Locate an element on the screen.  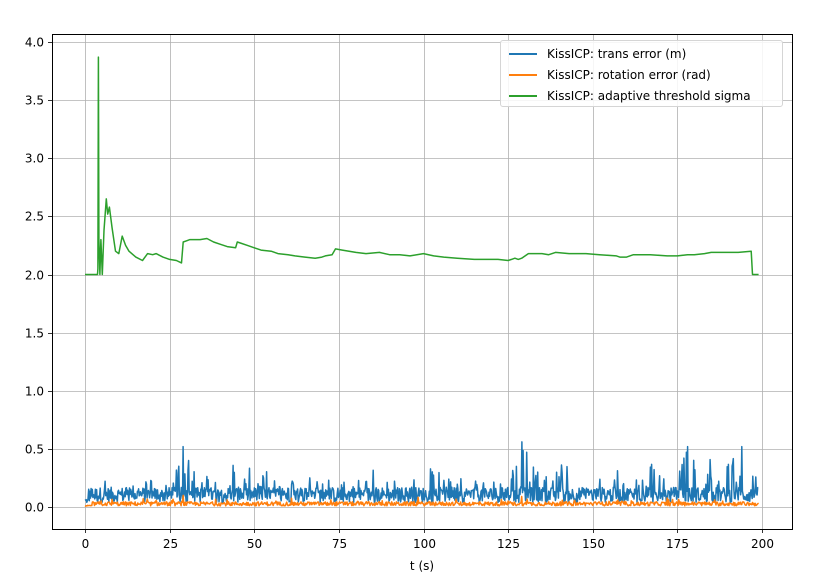
legend-item-threshold-sigma: KissICP: adaptive threshold sigma is located at coordinates (641, 95).